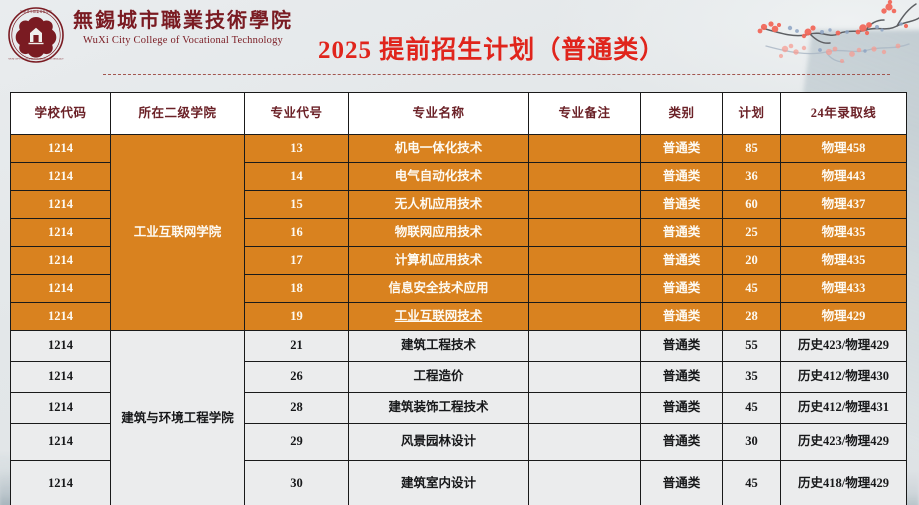 Image resolution: width=919 pixels, height=505 pixels. What do you see at coordinates (296, 176) in the screenshot?
I see `cell-major-code: 14` at bounding box center [296, 176].